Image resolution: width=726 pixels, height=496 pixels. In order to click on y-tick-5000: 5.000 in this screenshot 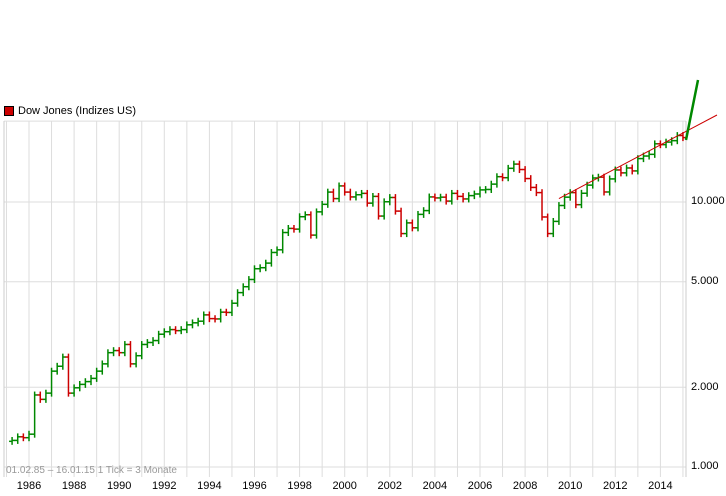, I will do `click(705, 281)`.